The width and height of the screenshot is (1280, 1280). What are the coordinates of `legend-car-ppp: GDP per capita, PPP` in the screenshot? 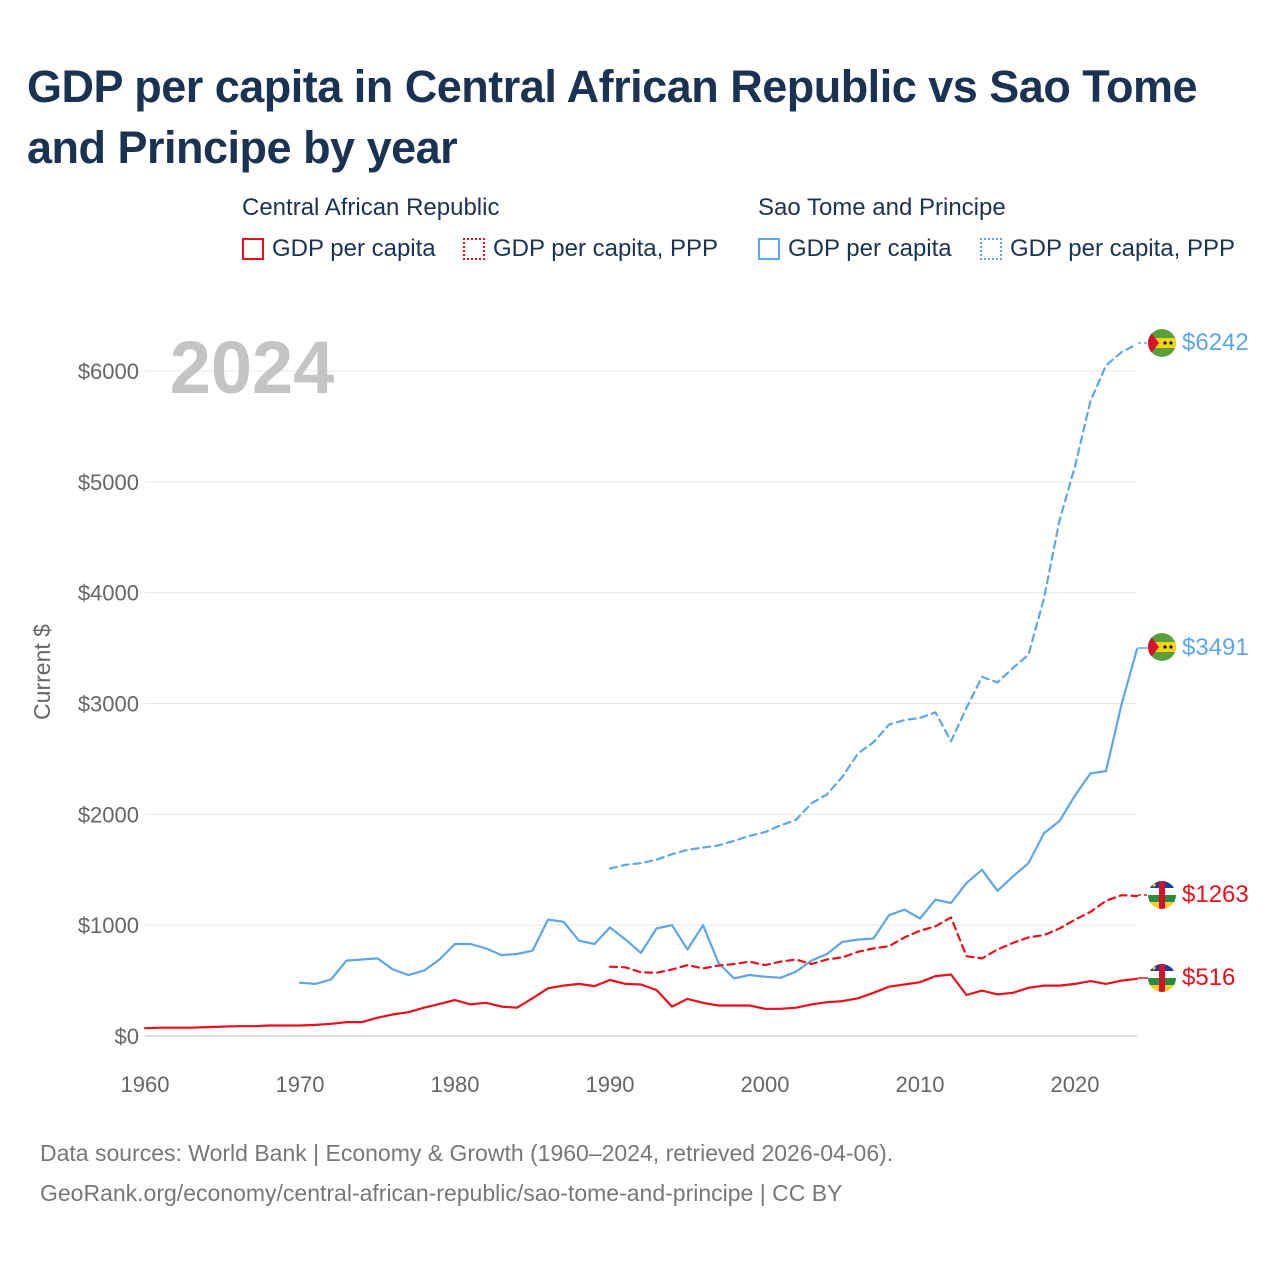 It's located at (590, 249).